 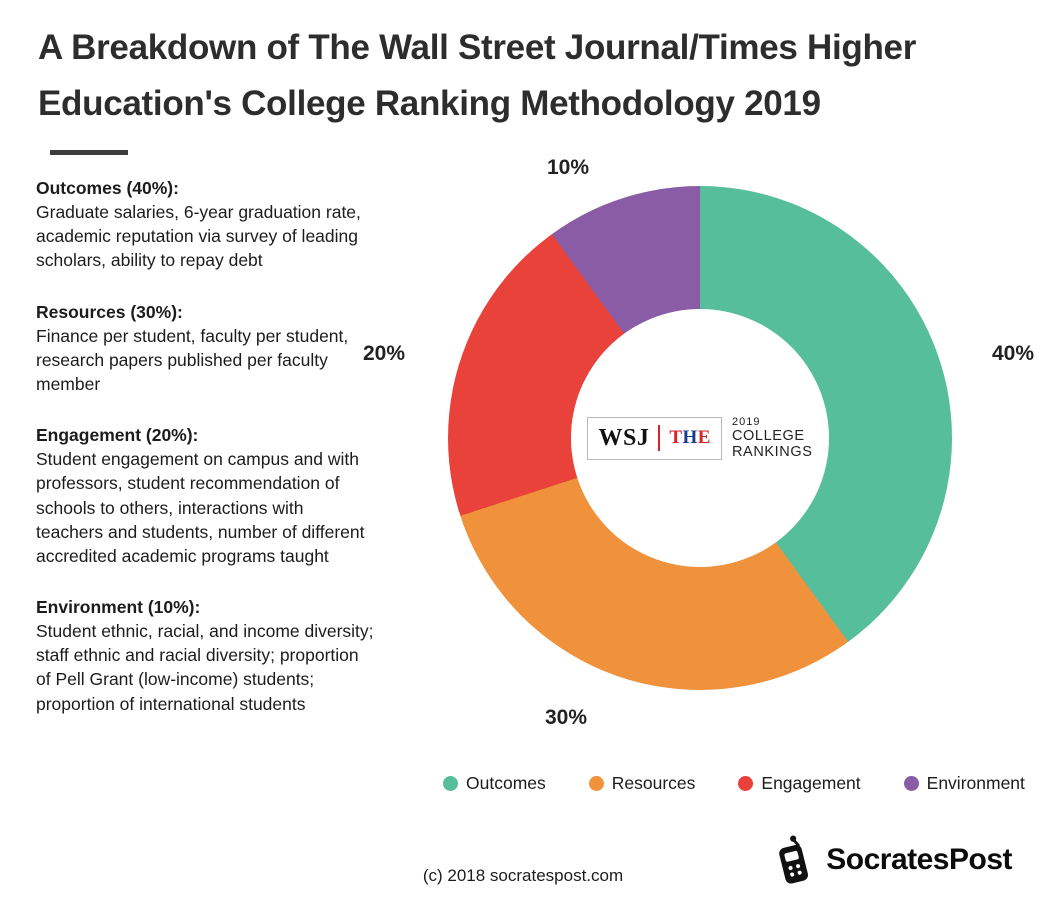 What do you see at coordinates (118, 606) in the screenshot?
I see `section-environment-heading: Environment (10%):` at bounding box center [118, 606].